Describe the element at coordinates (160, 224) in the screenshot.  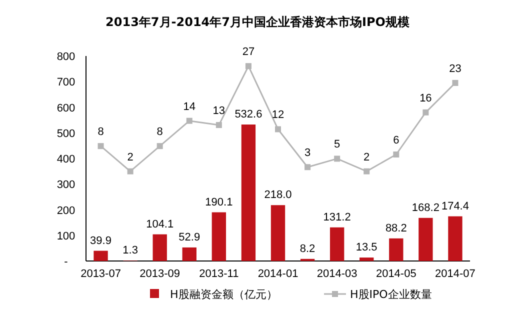
I see `data-label: 104.1` at that location.